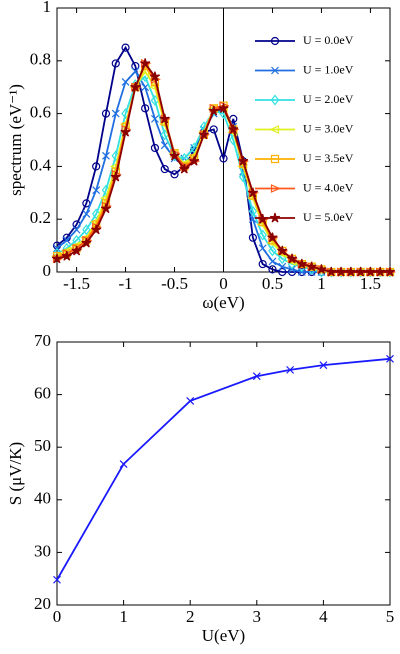 This screenshot has height=654, width=400. What do you see at coordinates (174, 283) in the screenshot?
I see `x-tick-label: -0.5` at bounding box center [174, 283].